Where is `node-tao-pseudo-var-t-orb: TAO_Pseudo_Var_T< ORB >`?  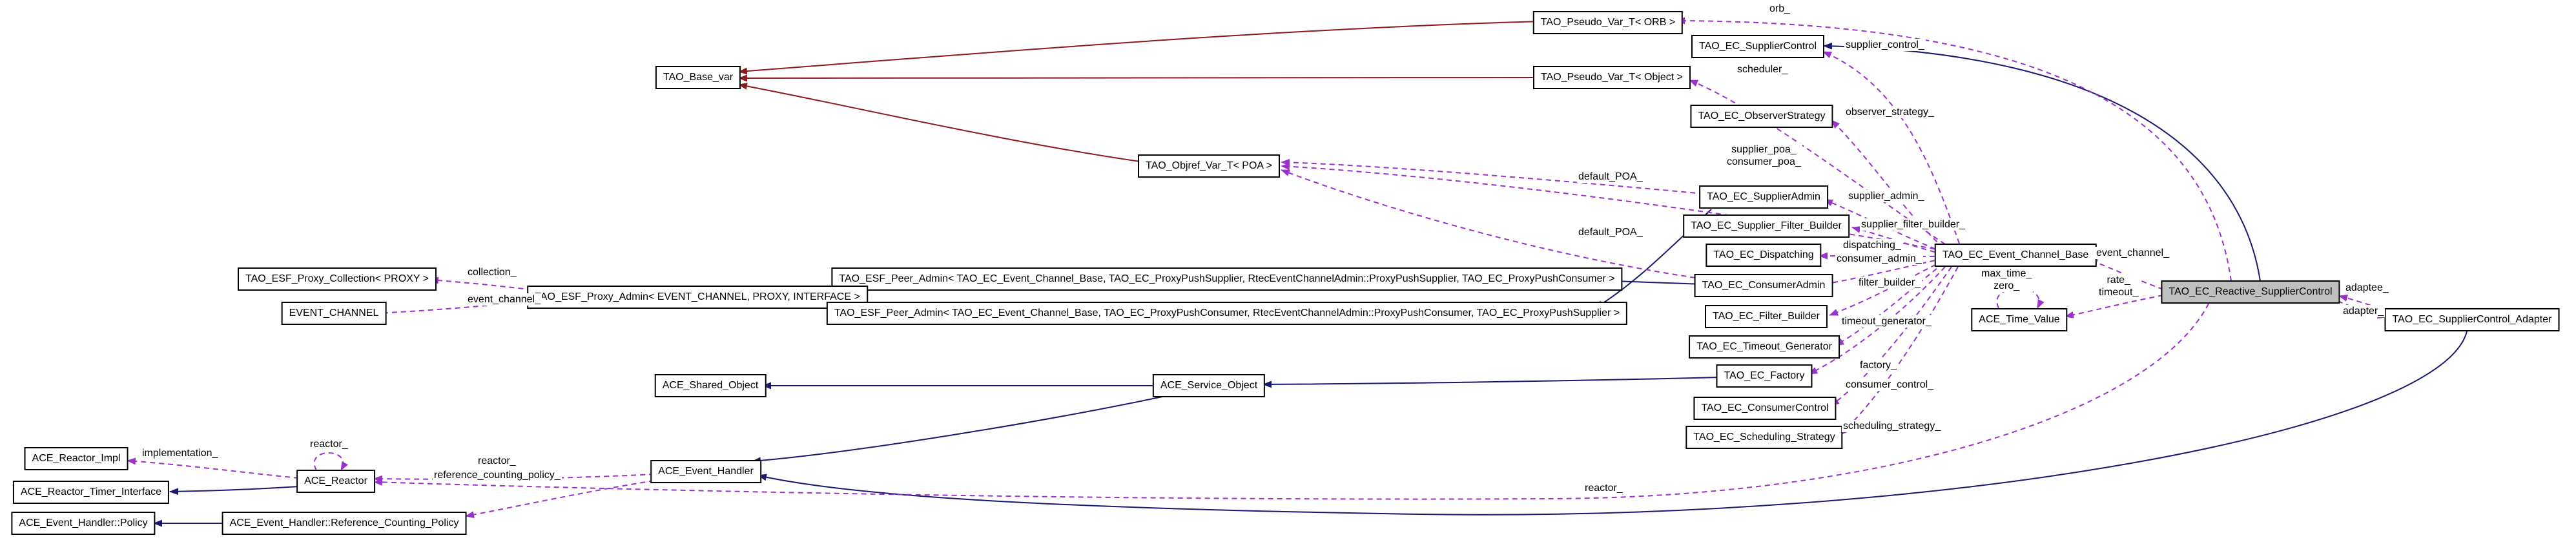
node-tao-pseudo-var-t-orb: TAO_Pseudo_Var_T< ORB > is located at coordinates (1608, 22).